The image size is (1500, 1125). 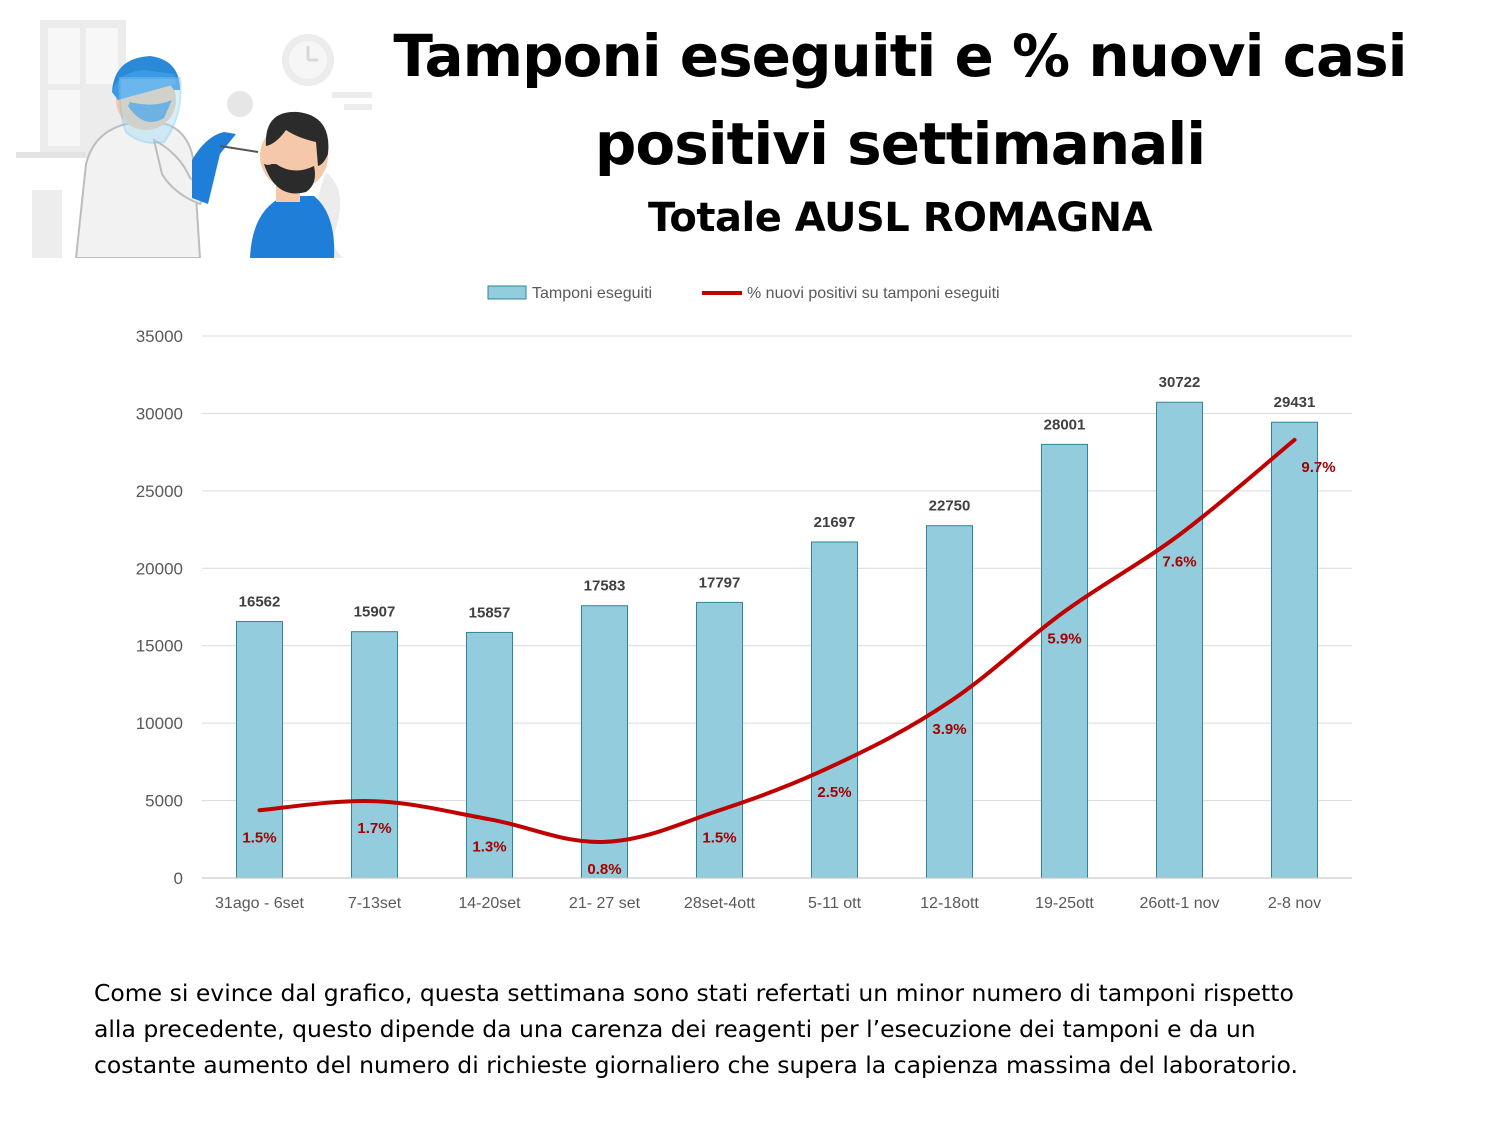 What do you see at coordinates (1179, 903) in the screenshot?
I see `x-tick-label: 26ott-1 nov` at bounding box center [1179, 903].